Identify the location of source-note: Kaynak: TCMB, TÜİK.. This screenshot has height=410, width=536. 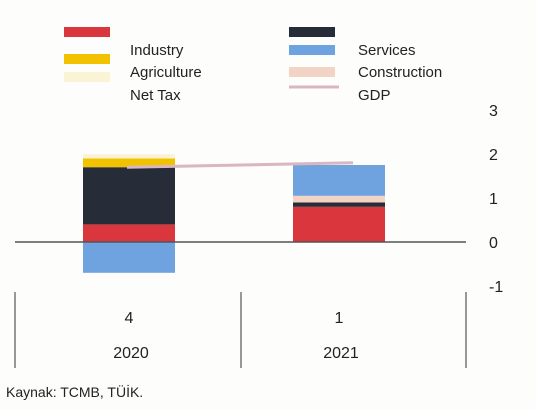
(74, 391).